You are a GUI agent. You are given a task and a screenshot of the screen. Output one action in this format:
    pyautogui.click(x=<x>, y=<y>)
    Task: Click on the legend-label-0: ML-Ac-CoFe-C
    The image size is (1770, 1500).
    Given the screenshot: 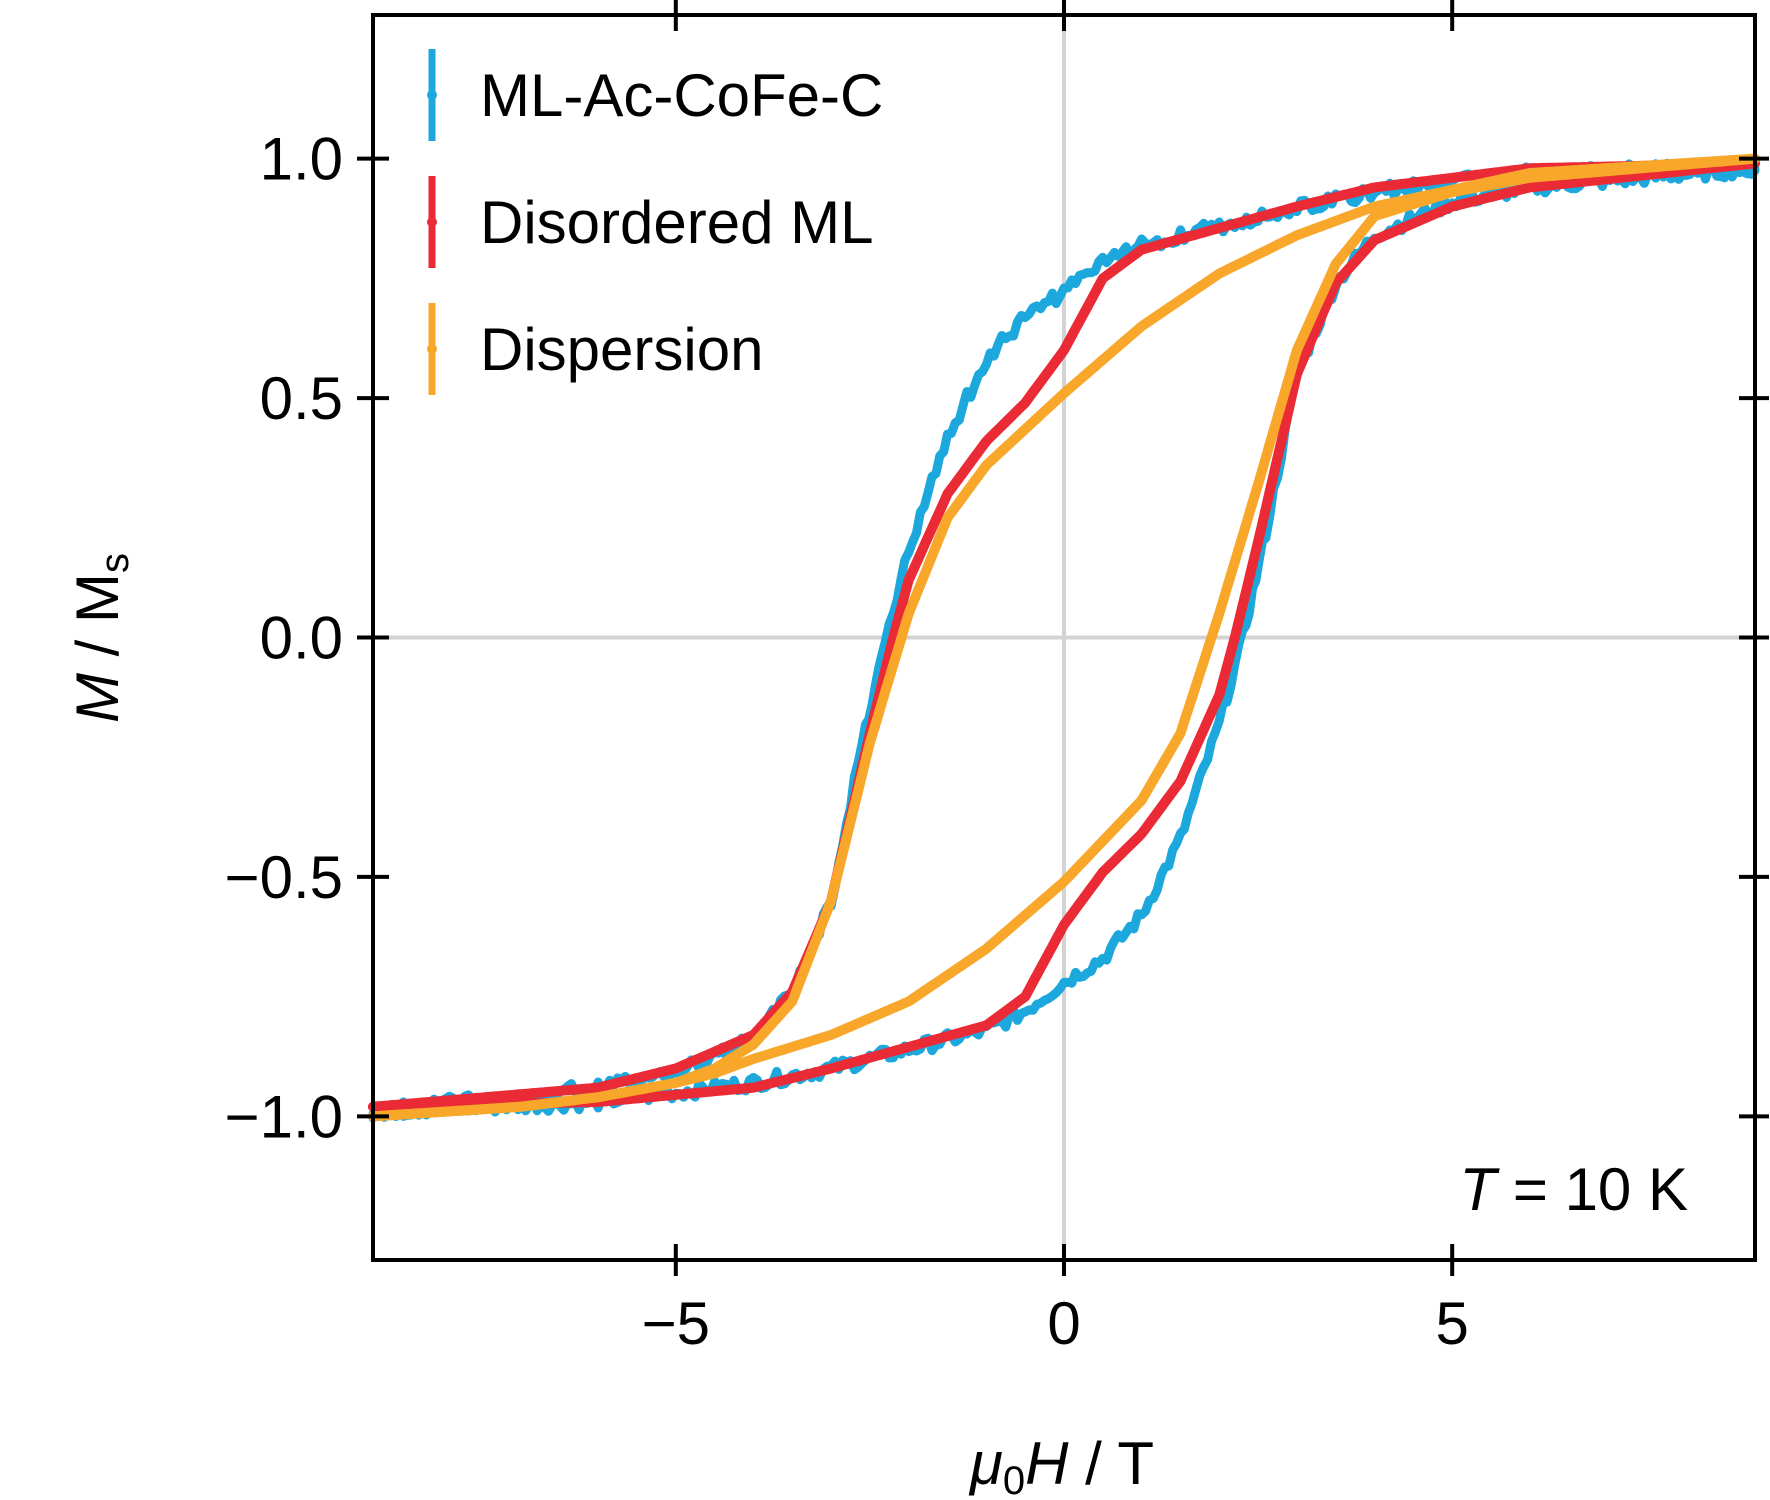 What is the action you would take?
    pyautogui.click(x=681, y=95)
    